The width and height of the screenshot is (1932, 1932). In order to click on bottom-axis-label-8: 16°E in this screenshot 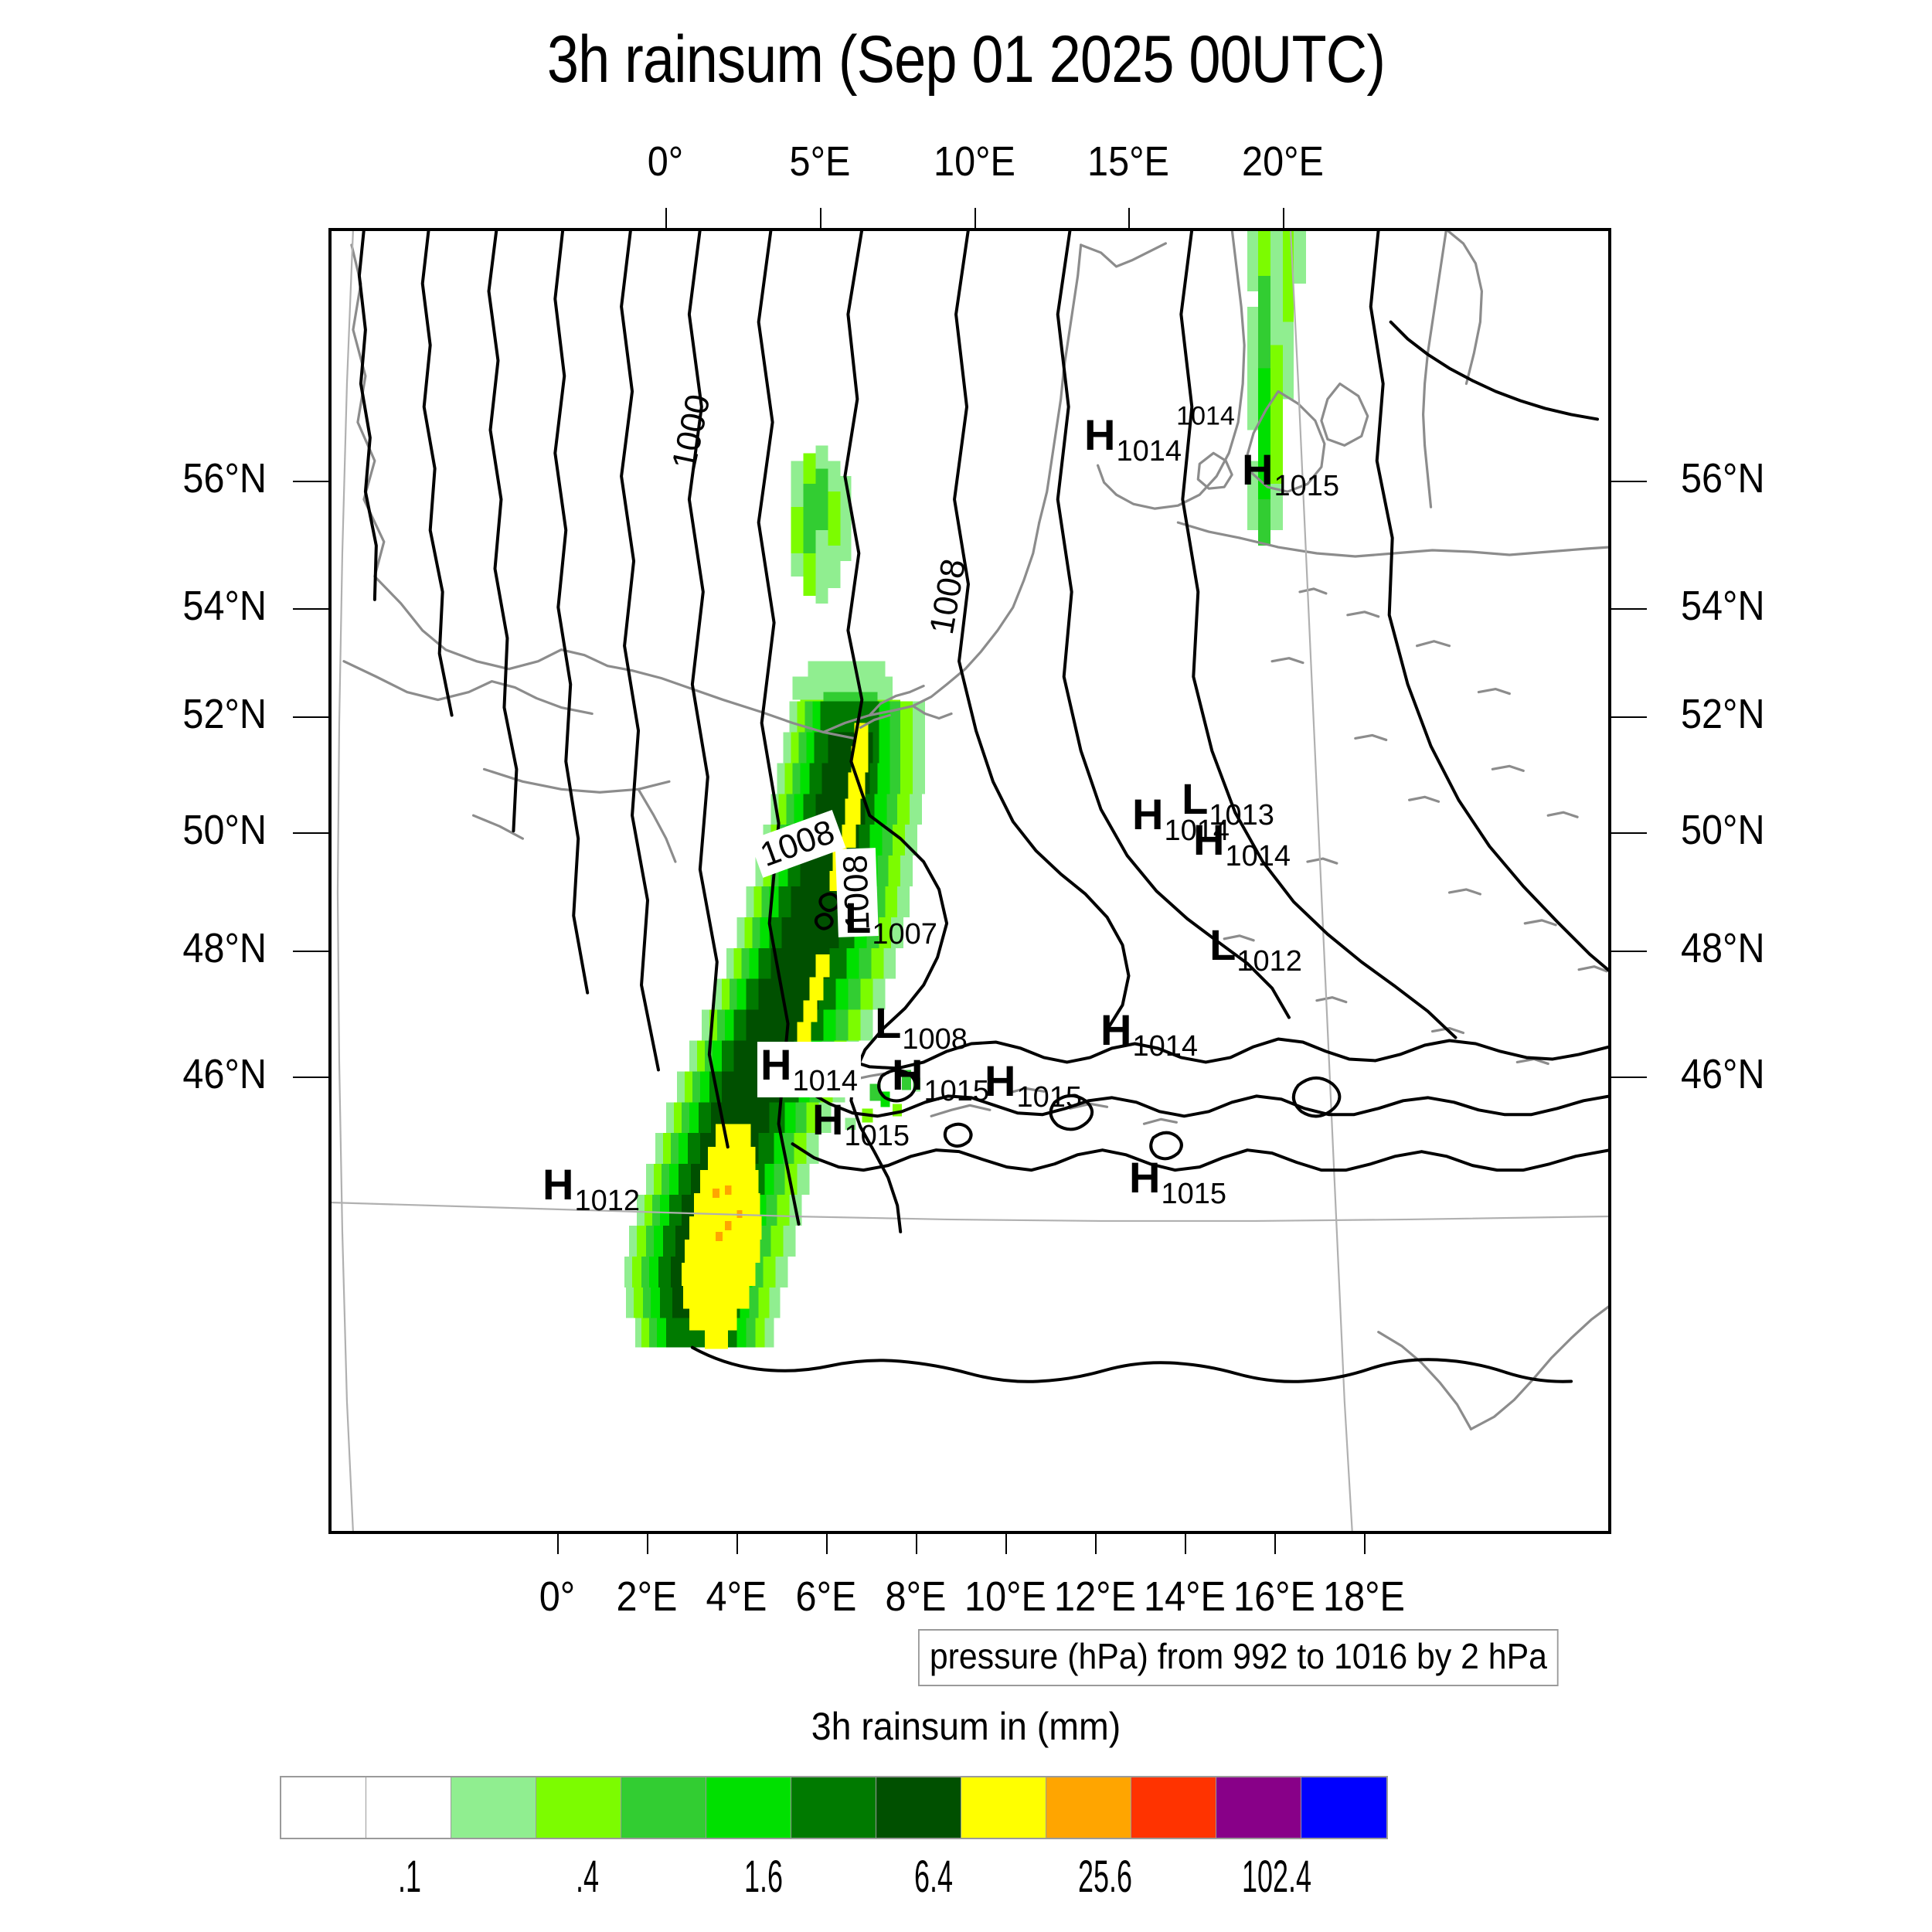, I will do `click(1274, 1597)`.